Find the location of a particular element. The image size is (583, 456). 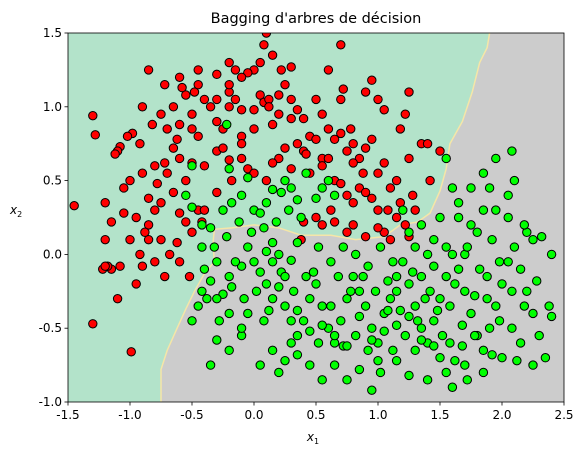

x-tick-label: 2.0 is located at coordinates (501, 415).